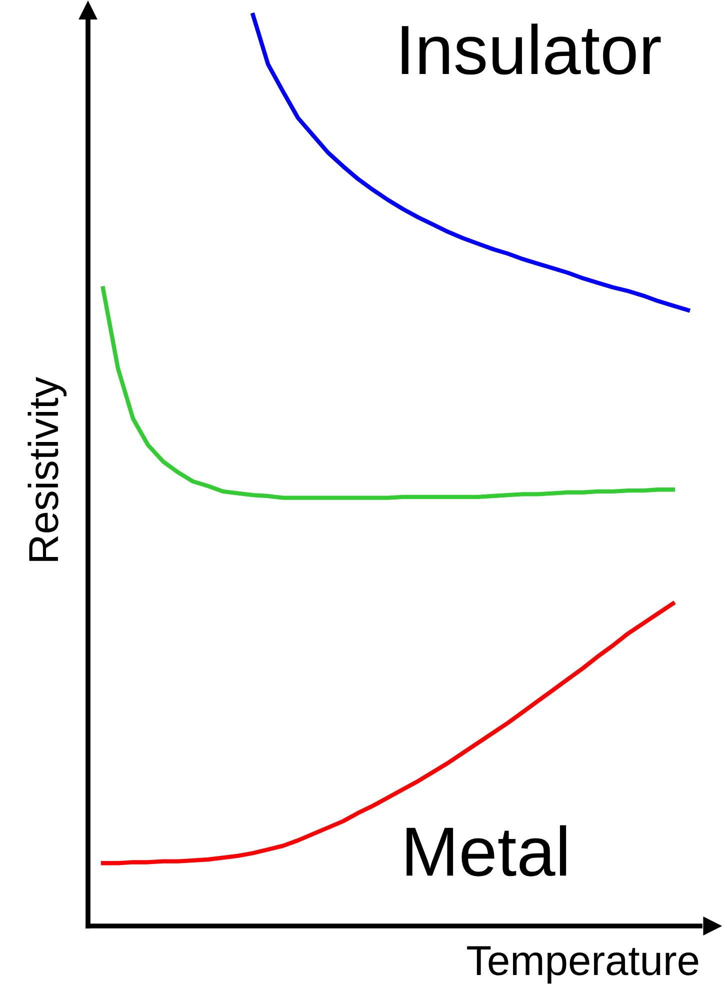 The image size is (724, 999). I want to click on series-label: Metal, so click(486, 850).